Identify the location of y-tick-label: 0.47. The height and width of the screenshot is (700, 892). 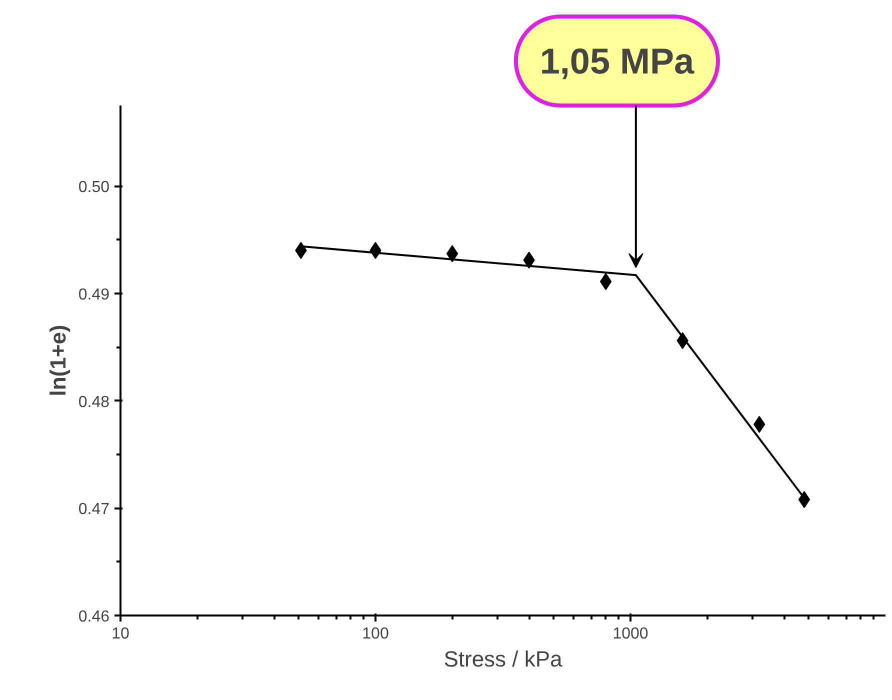
(94, 509).